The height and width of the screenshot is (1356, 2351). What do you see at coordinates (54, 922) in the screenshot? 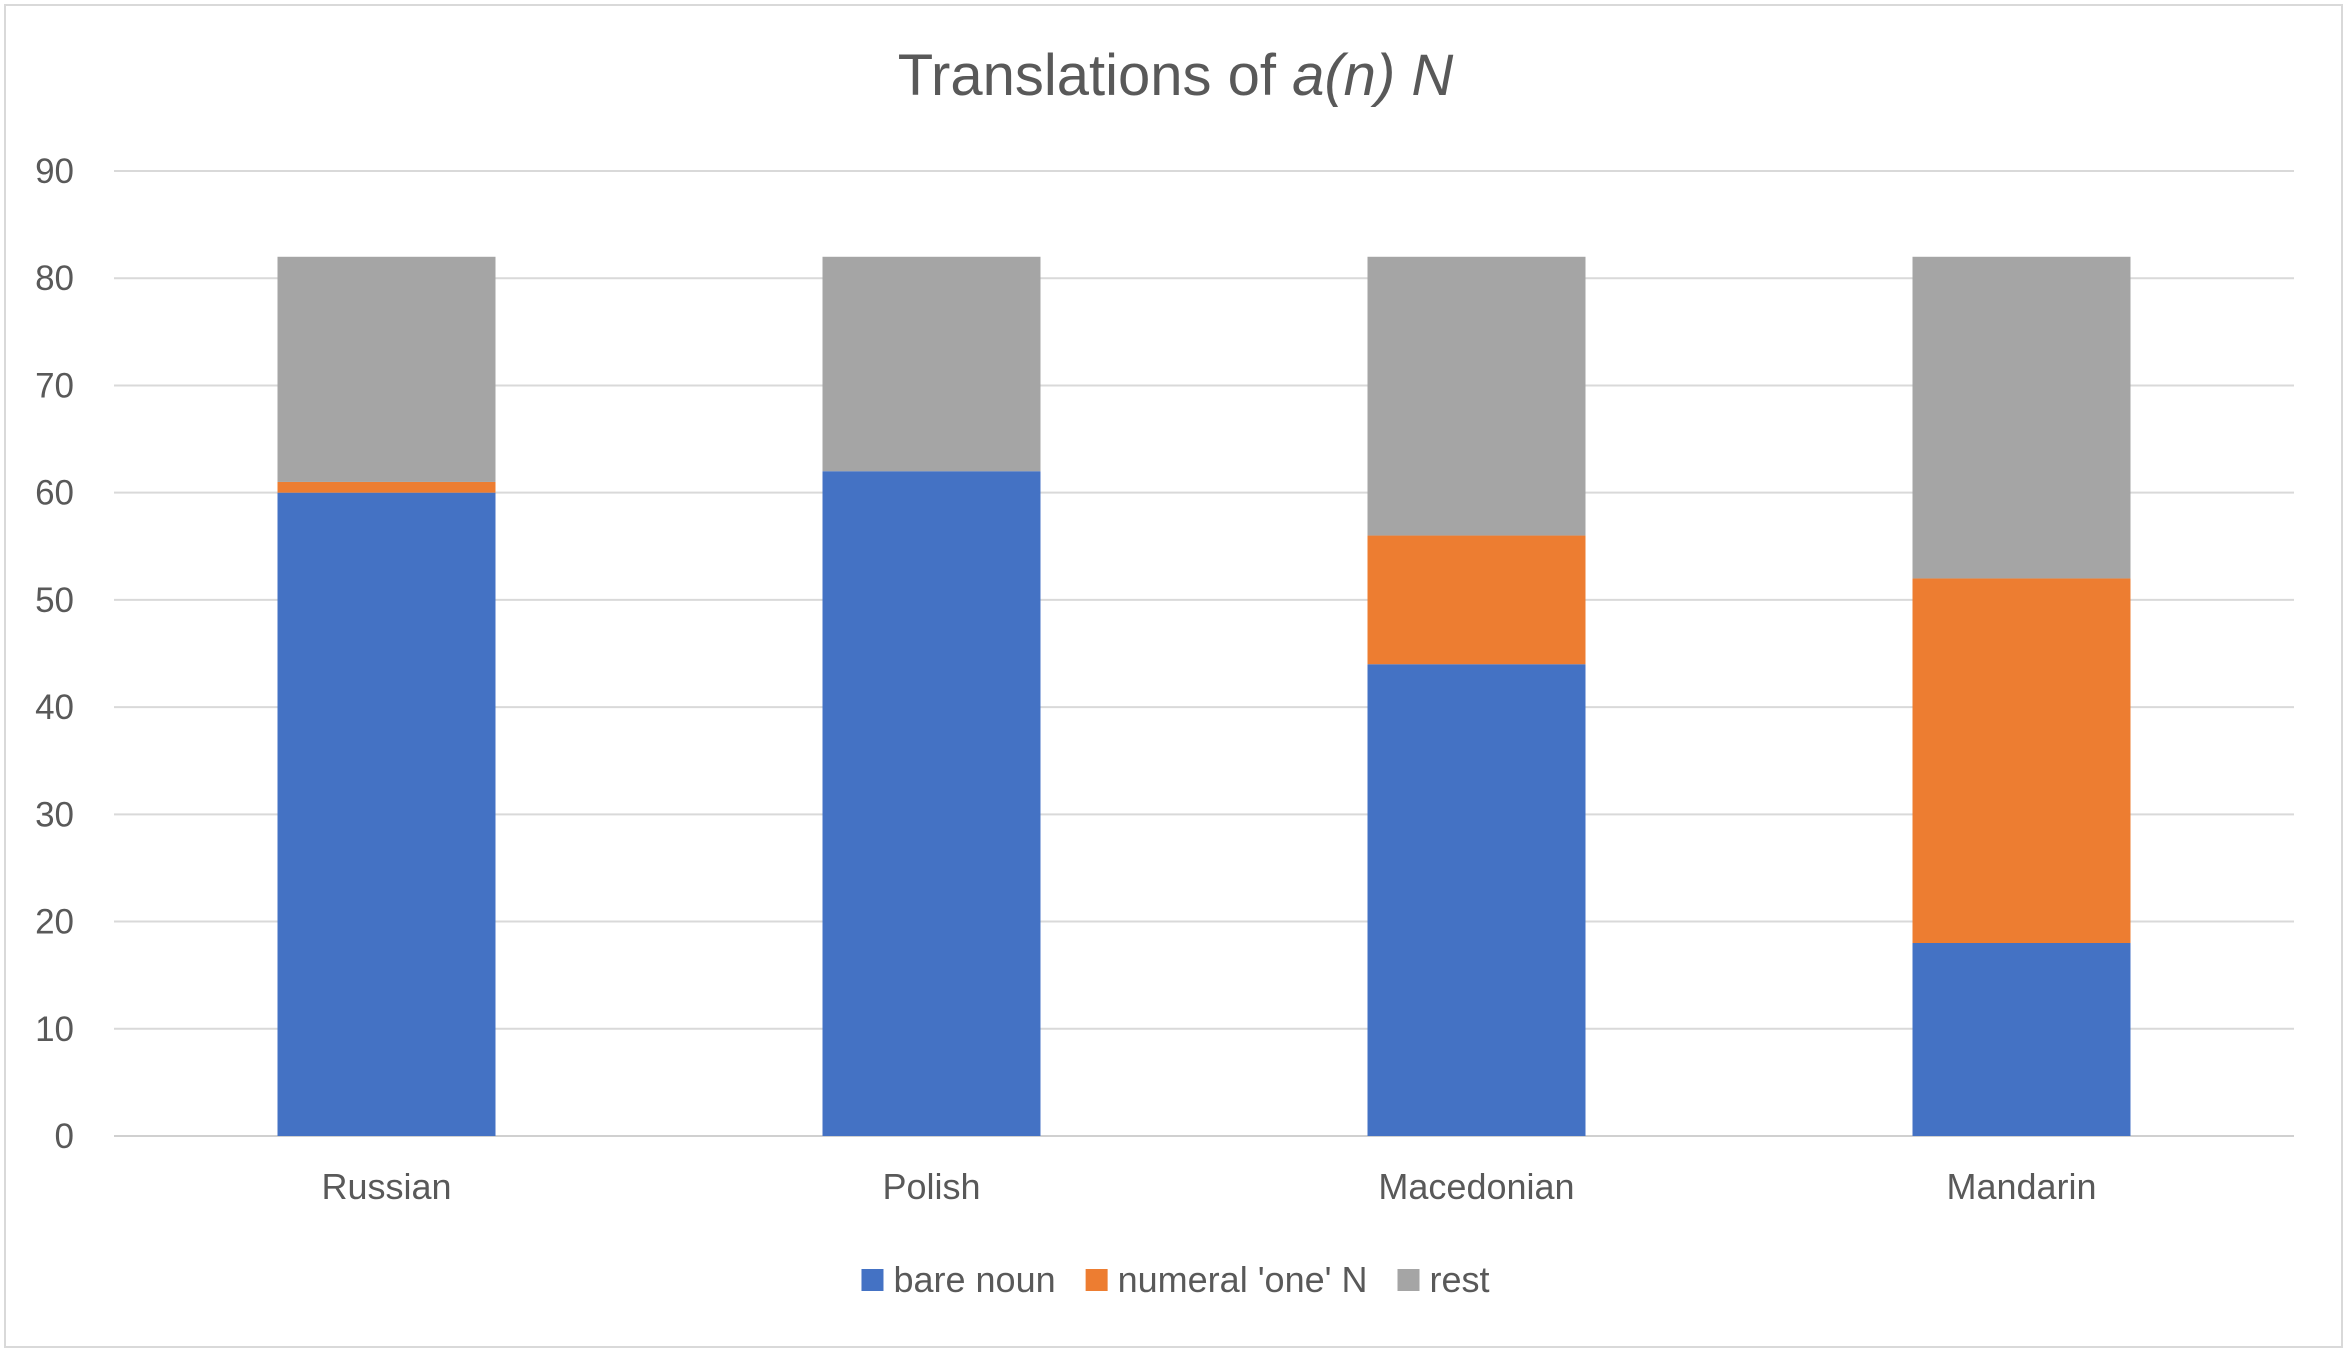
I see `y-tick-label: 20` at bounding box center [54, 922].